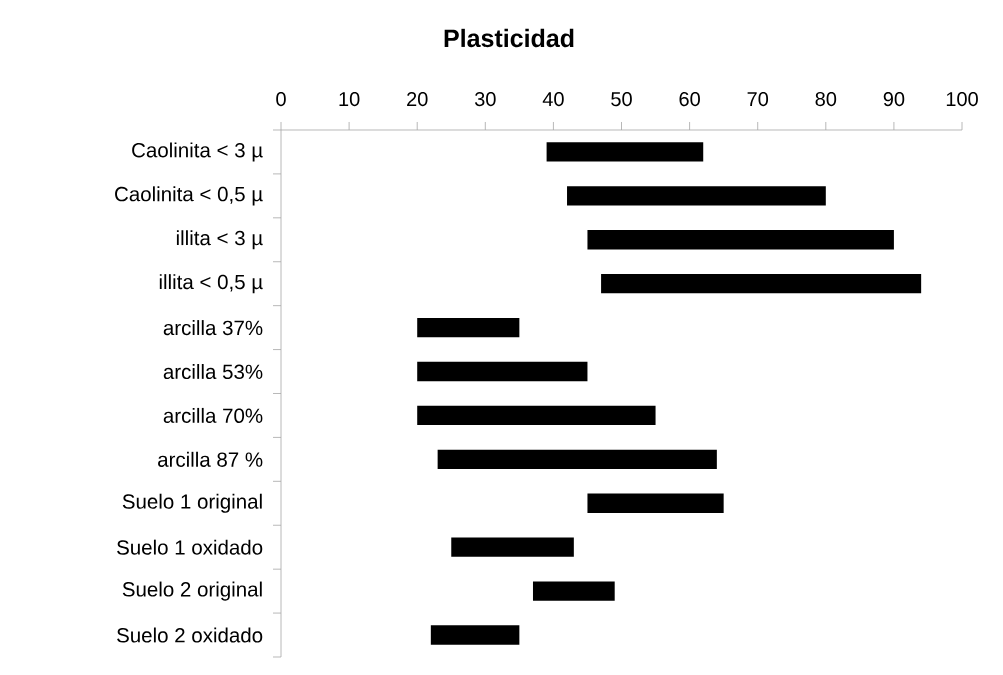  What do you see at coordinates (826, 99) in the screenshot?
I see `x-tick-label: 80` at bounding box center [826, 99].